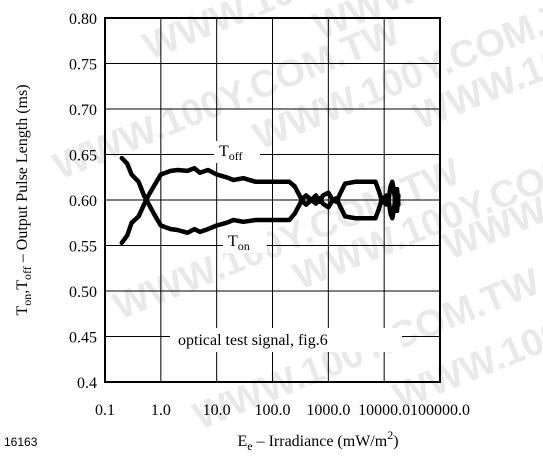  I want to click on y-tick-labels: 0.4 0.45 0.50 0.55 0.60 0.65 0.70 0.75 0.80, so click(83, 201).